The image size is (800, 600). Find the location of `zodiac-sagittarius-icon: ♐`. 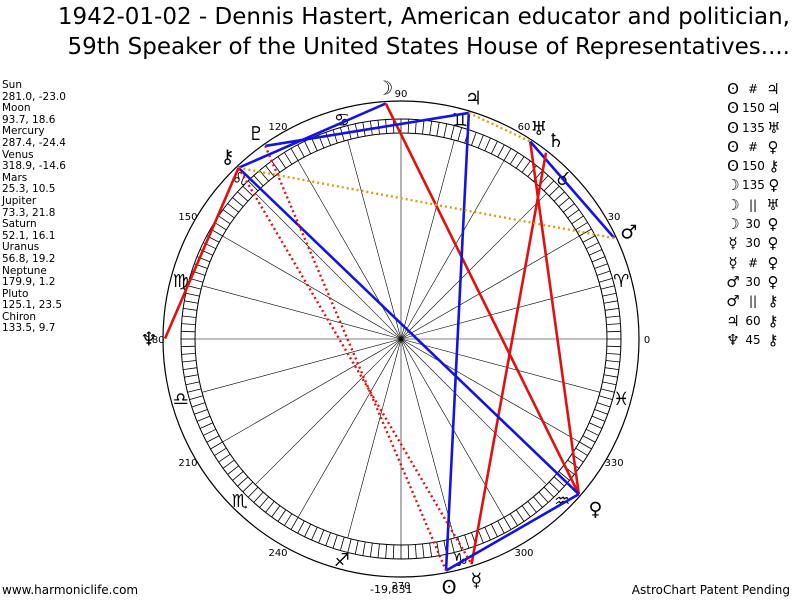

zodiac-sagittarius-icon: ♐ is located at coordinates (342, 560).